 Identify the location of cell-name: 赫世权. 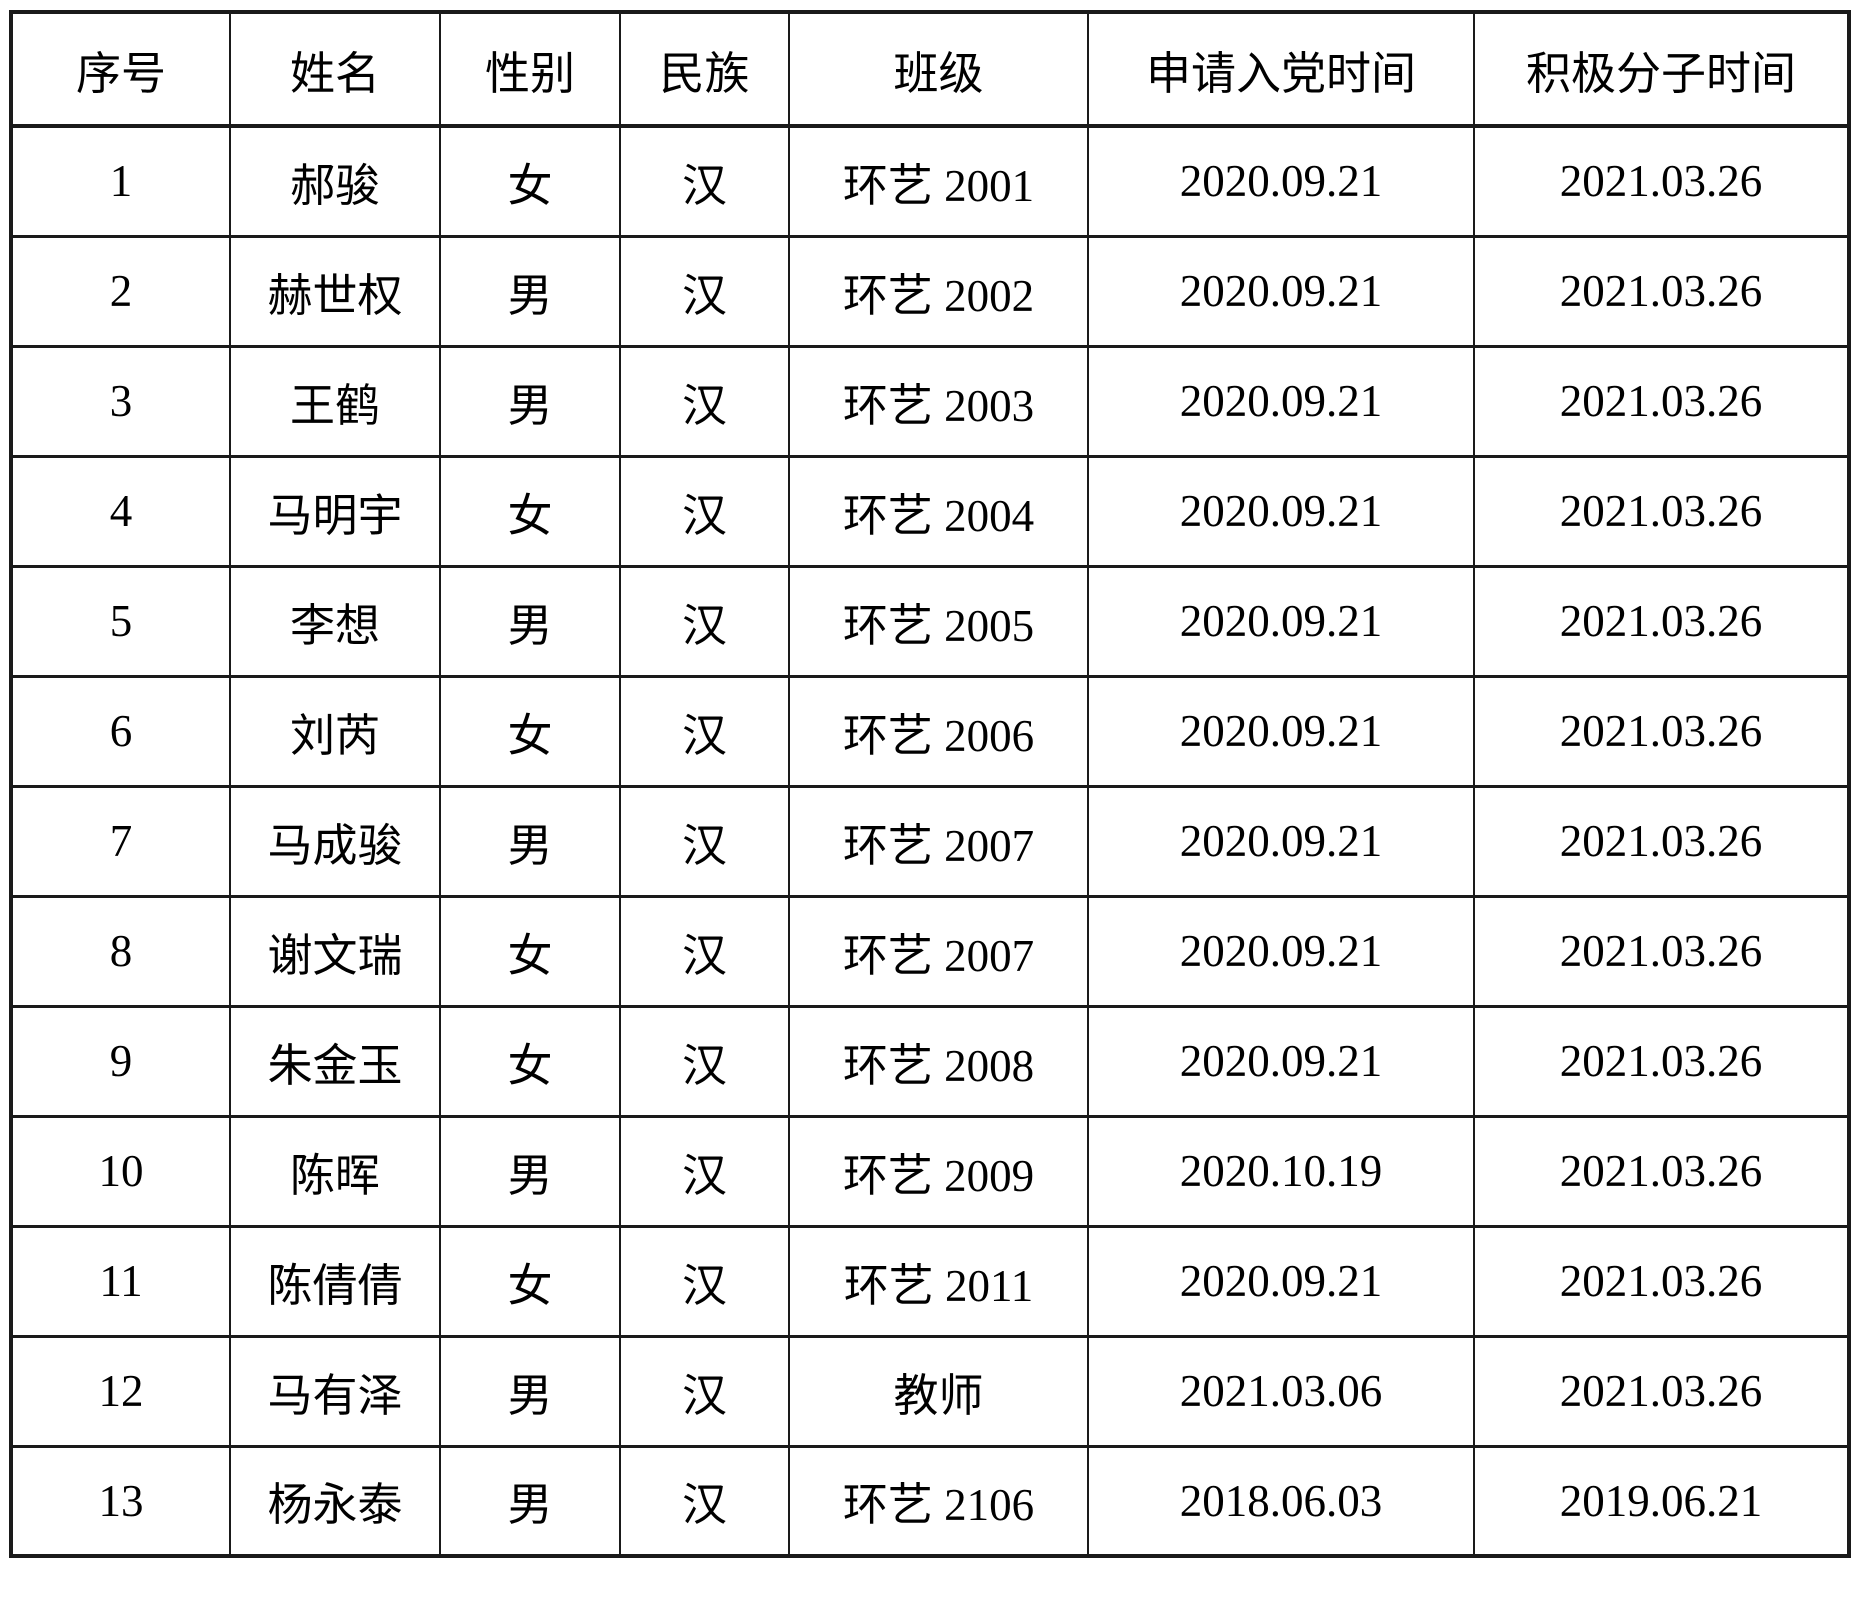
(335, 291).